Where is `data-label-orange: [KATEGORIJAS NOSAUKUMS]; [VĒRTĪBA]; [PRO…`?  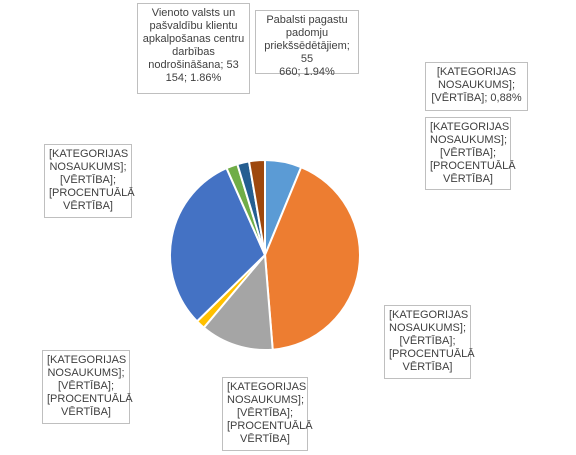
data-label-orange: [KATEGORIJAS NOSAUKUMS]; [VĒRTĪBA]; [PRO… is located at coordinates (429, 342).